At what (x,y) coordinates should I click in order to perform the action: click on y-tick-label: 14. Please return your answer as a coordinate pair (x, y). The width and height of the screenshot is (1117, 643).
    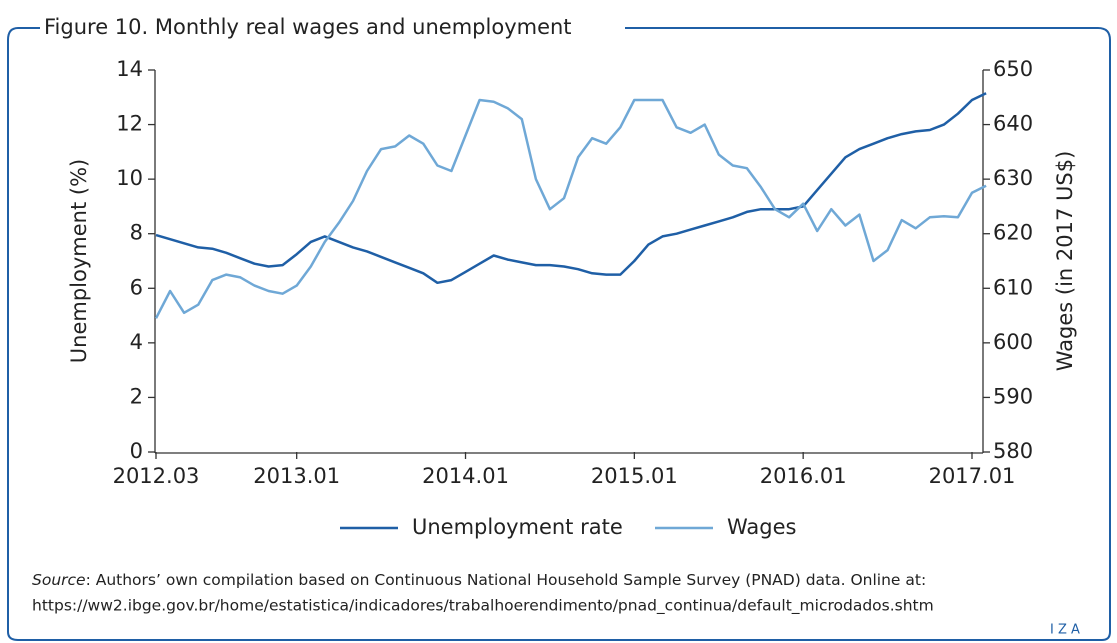
    Looking at the image, I should click on (129, 69).